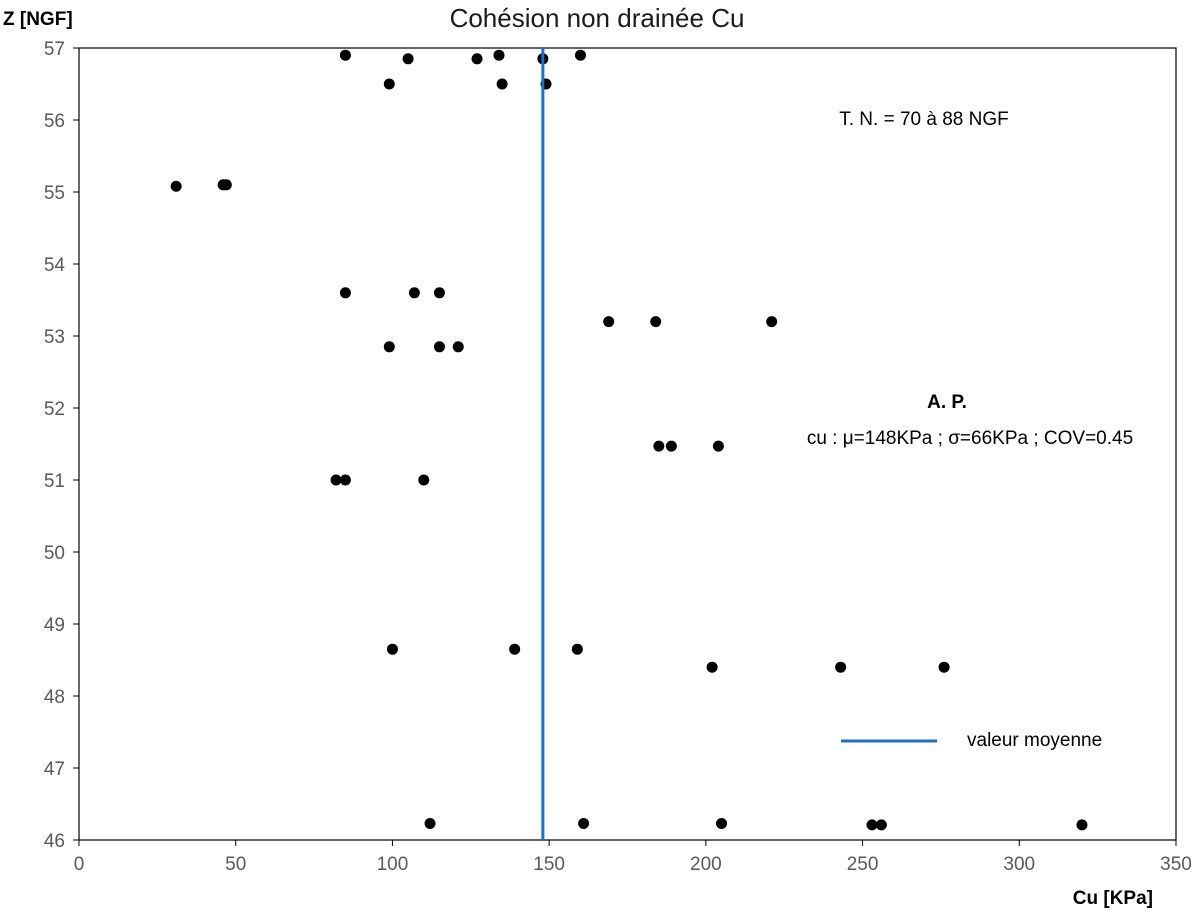 Image resolution: width=1200 pixels, height=914 pixels. Describe the element at coordinates (54, 193) in the screenshot. I see `y-tick-label: 55` at that location.